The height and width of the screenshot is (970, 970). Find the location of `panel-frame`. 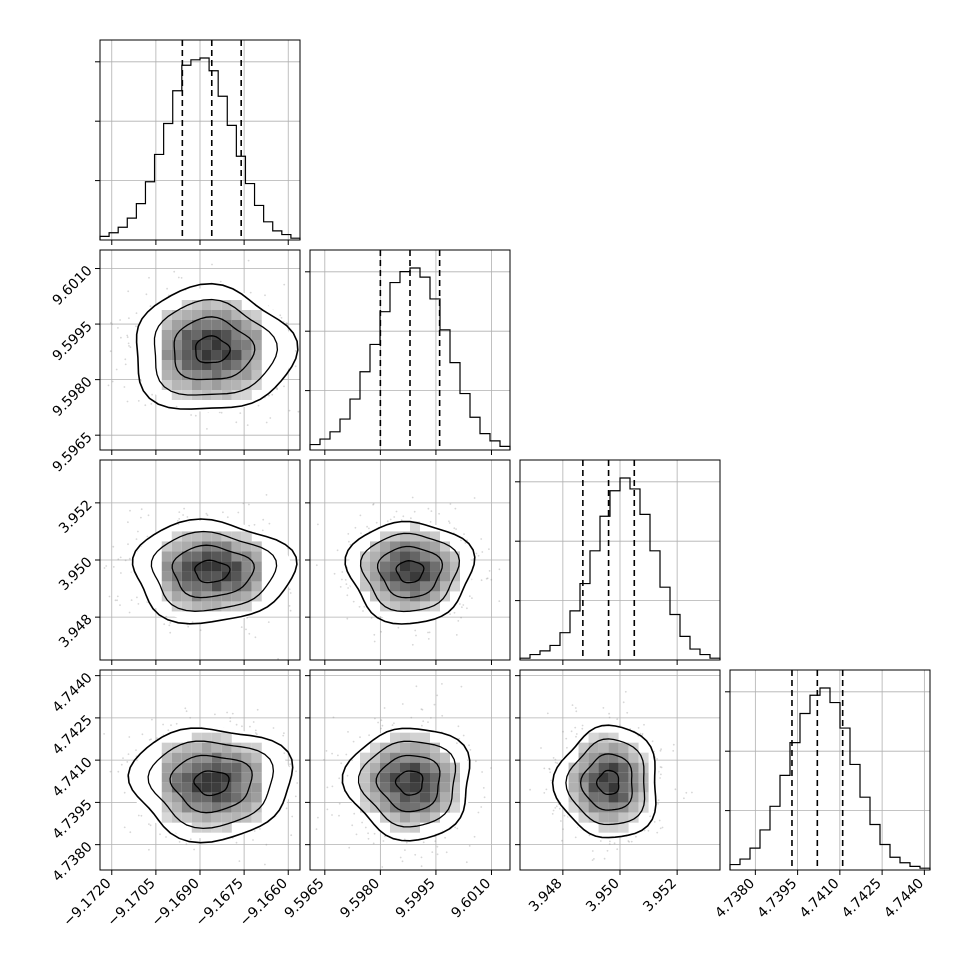

panel-frame is located at coordinates (200, 770).